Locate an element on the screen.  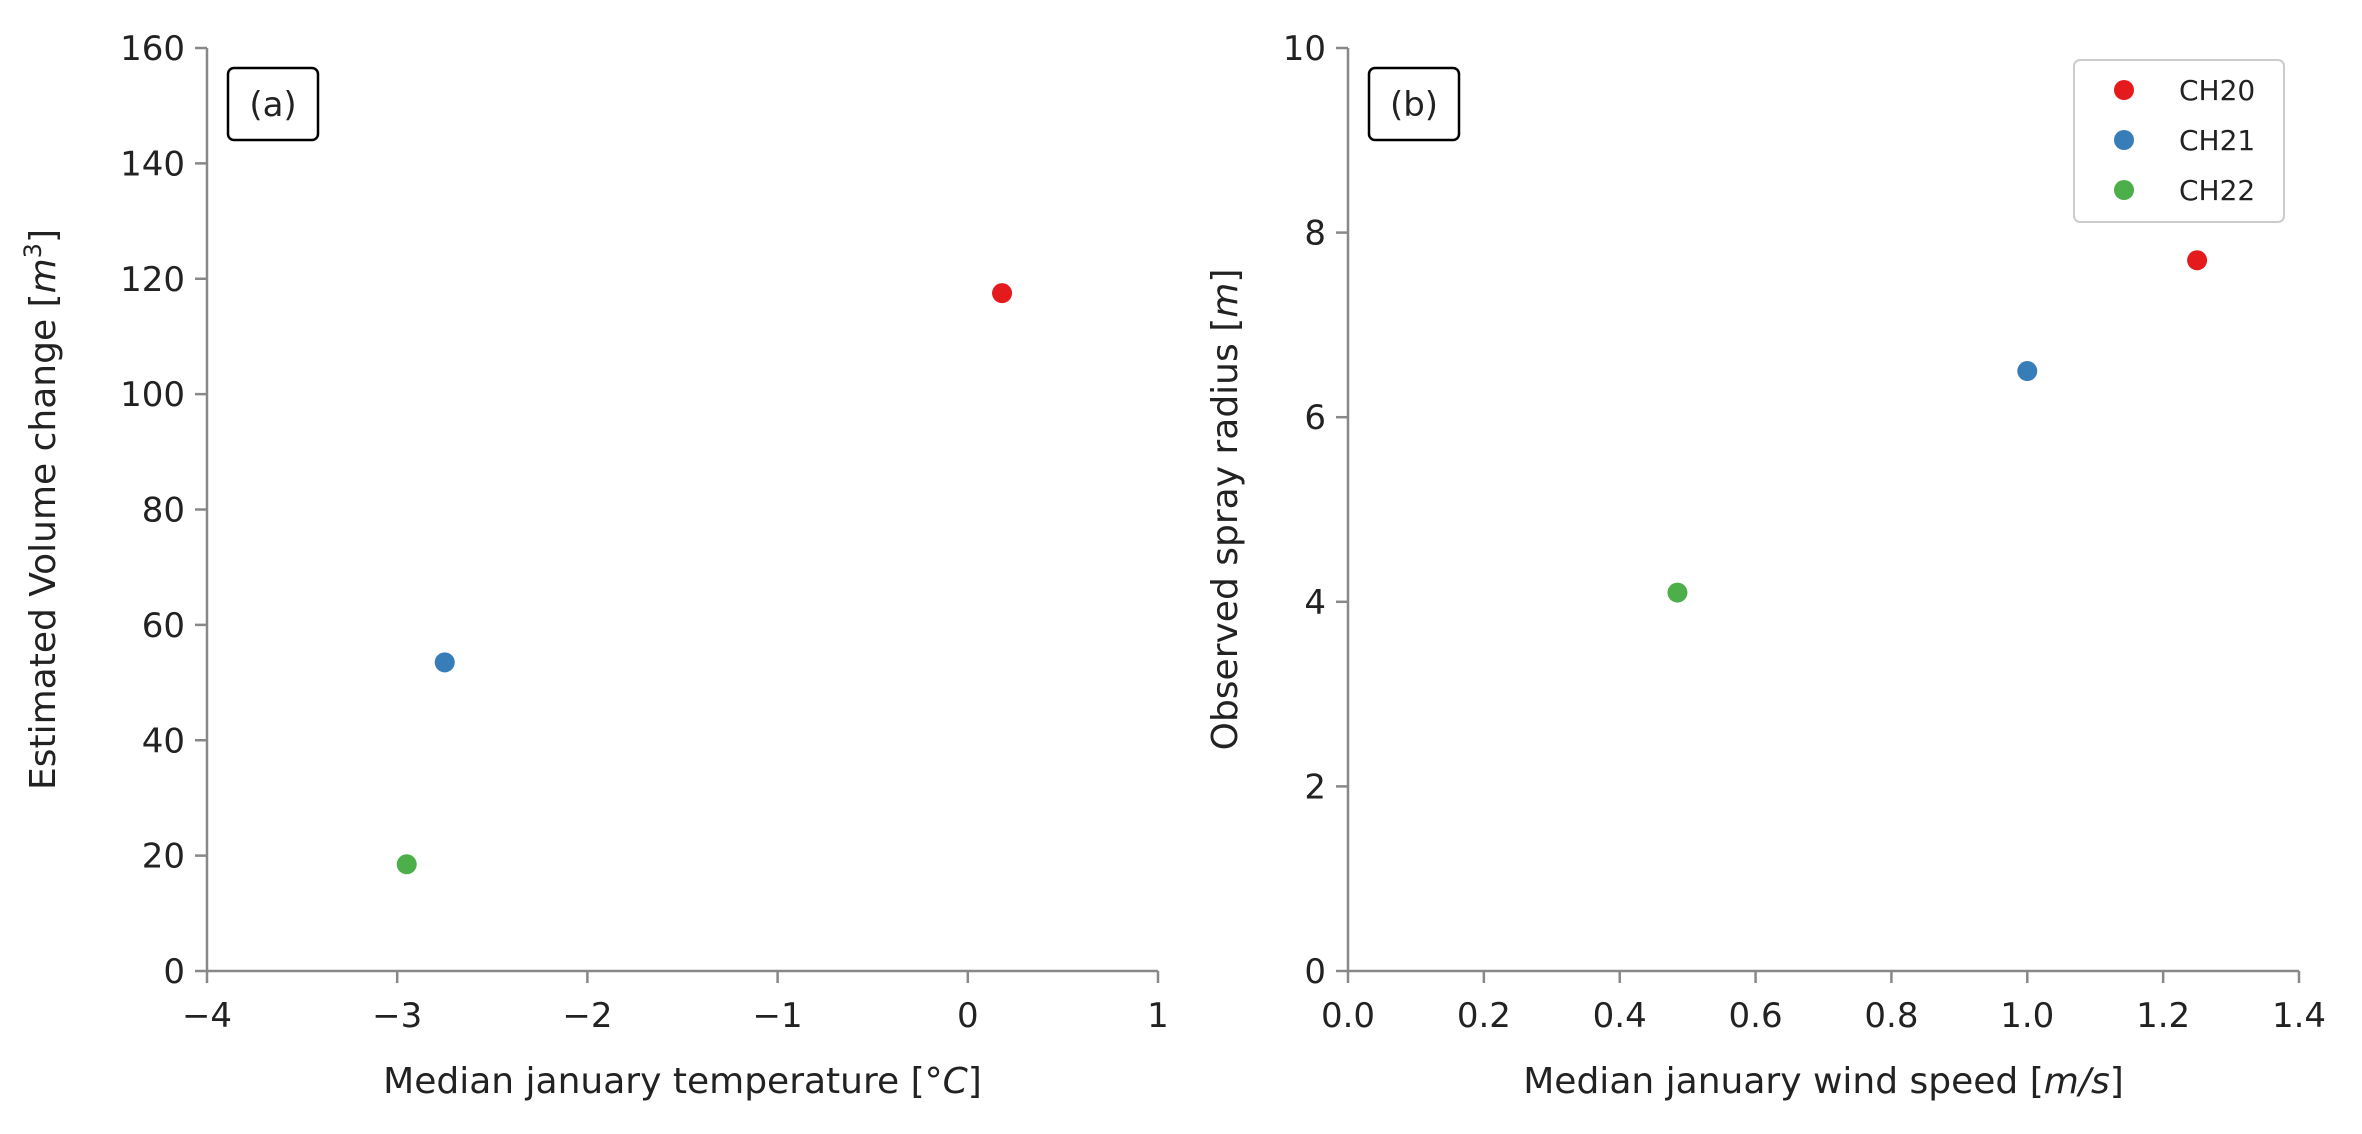
y-axis-title-part: 3 is located at coordinates (33, 250).